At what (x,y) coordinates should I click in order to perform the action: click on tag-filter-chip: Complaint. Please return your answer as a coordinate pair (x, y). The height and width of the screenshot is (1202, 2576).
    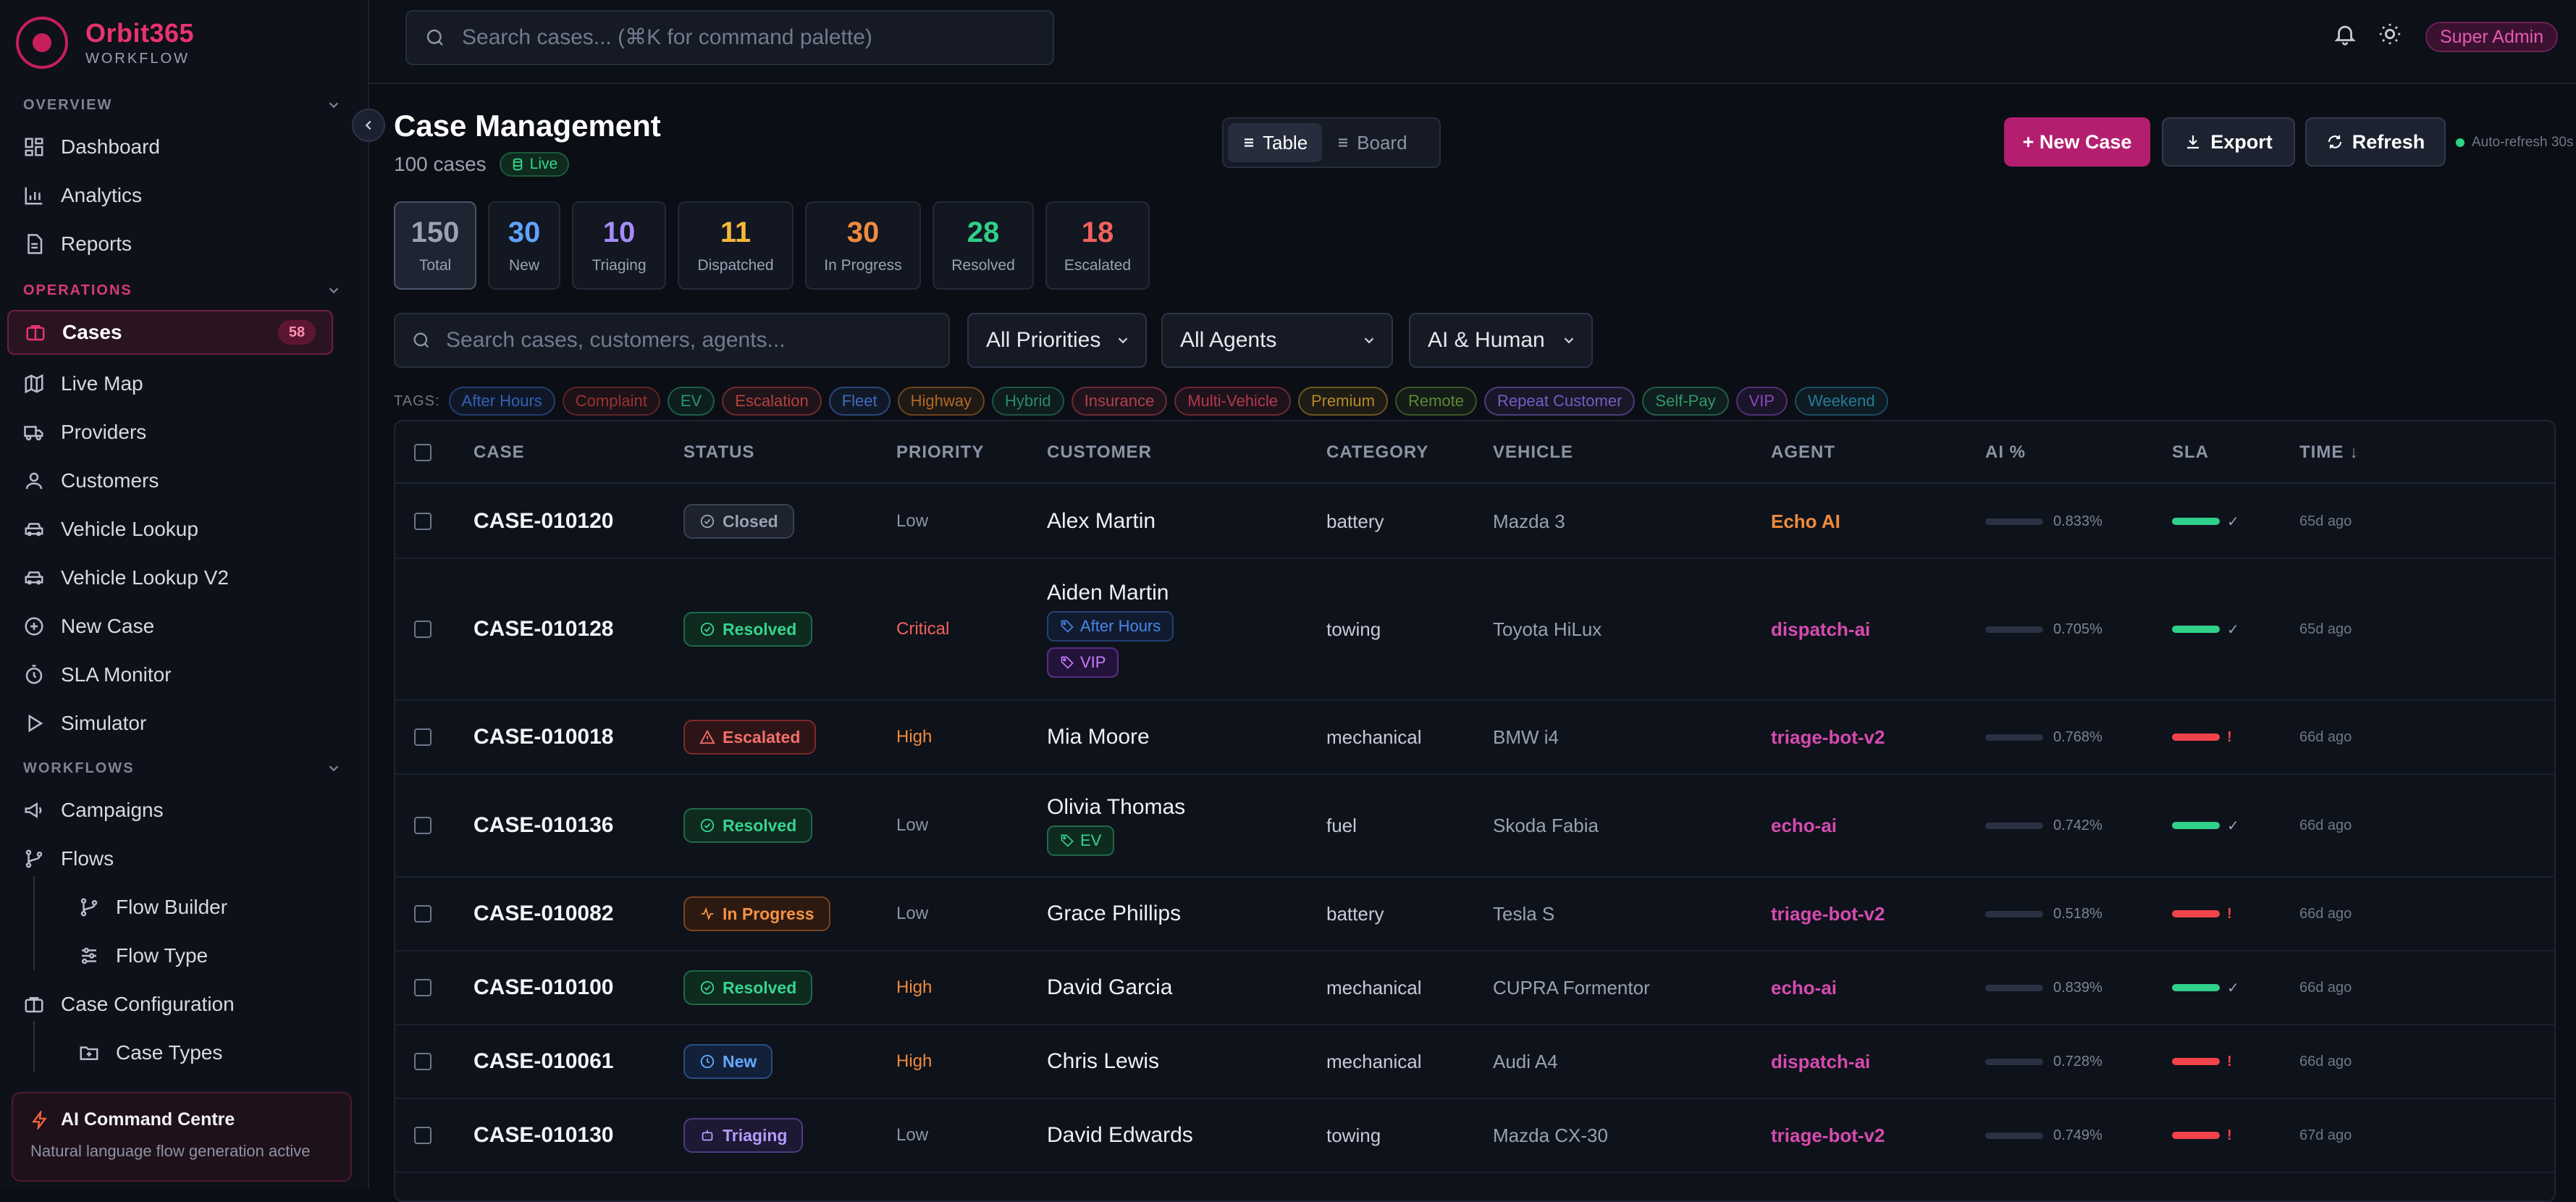
    Looking at the image, I should click on (611, 402).